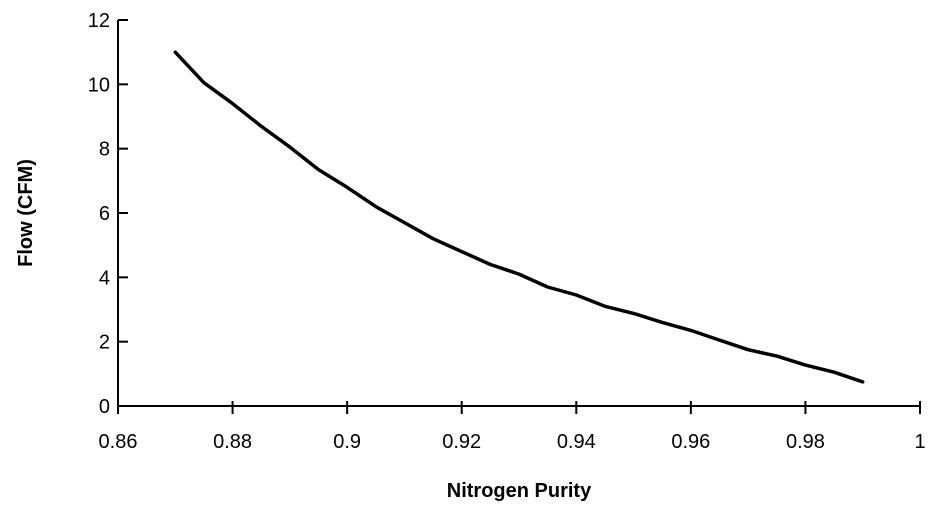 This screenshot has width=930, height=508. What do you see at coordinates (919, 442) in the screenshot?
I see `x-tick-label: 1` at bounding box center [919, 442].